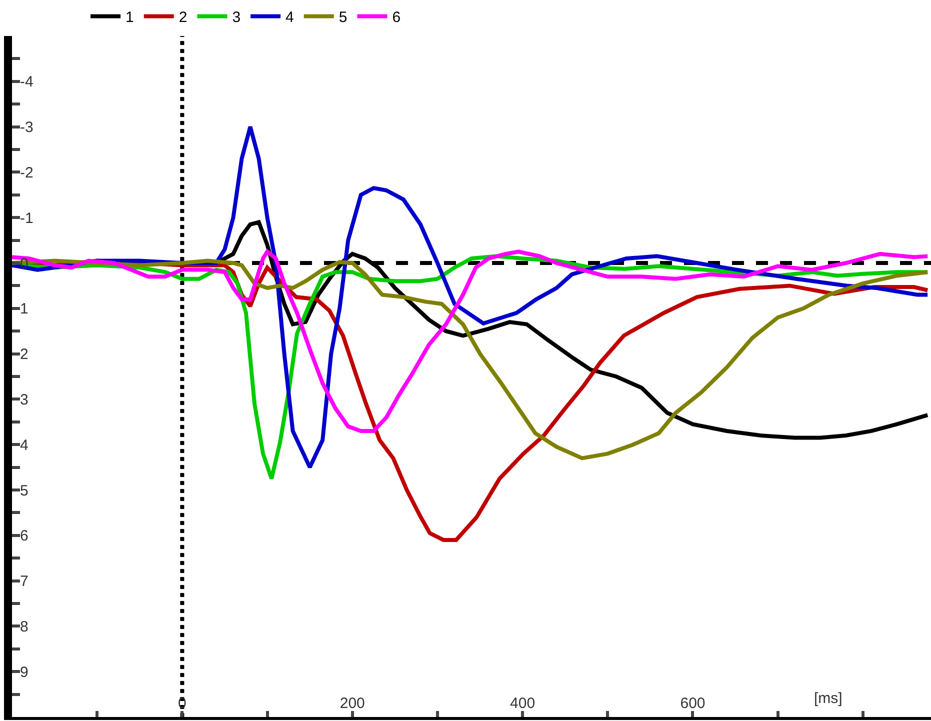 The width and height of the screenshot is (931, 721). What do you see at coordinates (24, 536) in the screenshot?
I see `y-tick-label: 6` at bounding box center [24, 536].